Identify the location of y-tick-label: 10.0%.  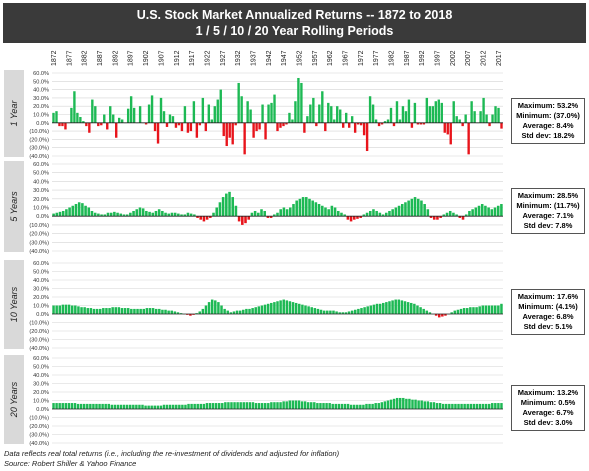
(41, 307).